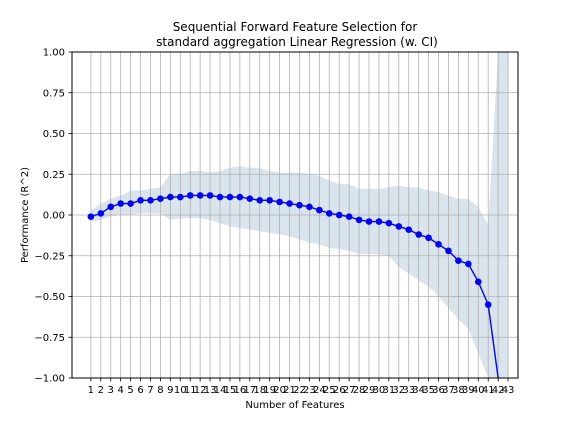 This screenshot has width=576, height=432. I want to click on x-tick-label: 7, so click(150, 390).